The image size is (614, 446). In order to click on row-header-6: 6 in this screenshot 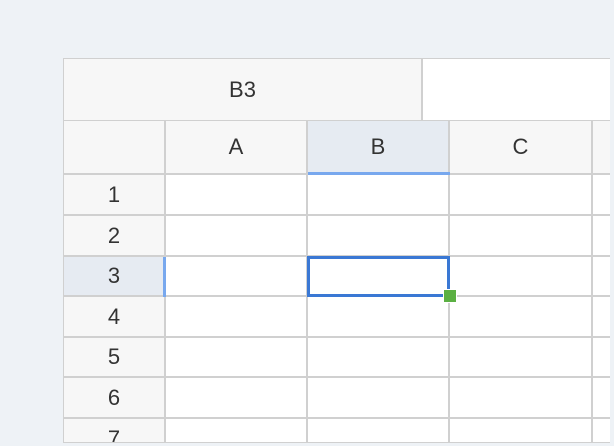, I will do `click(115, 398)`.